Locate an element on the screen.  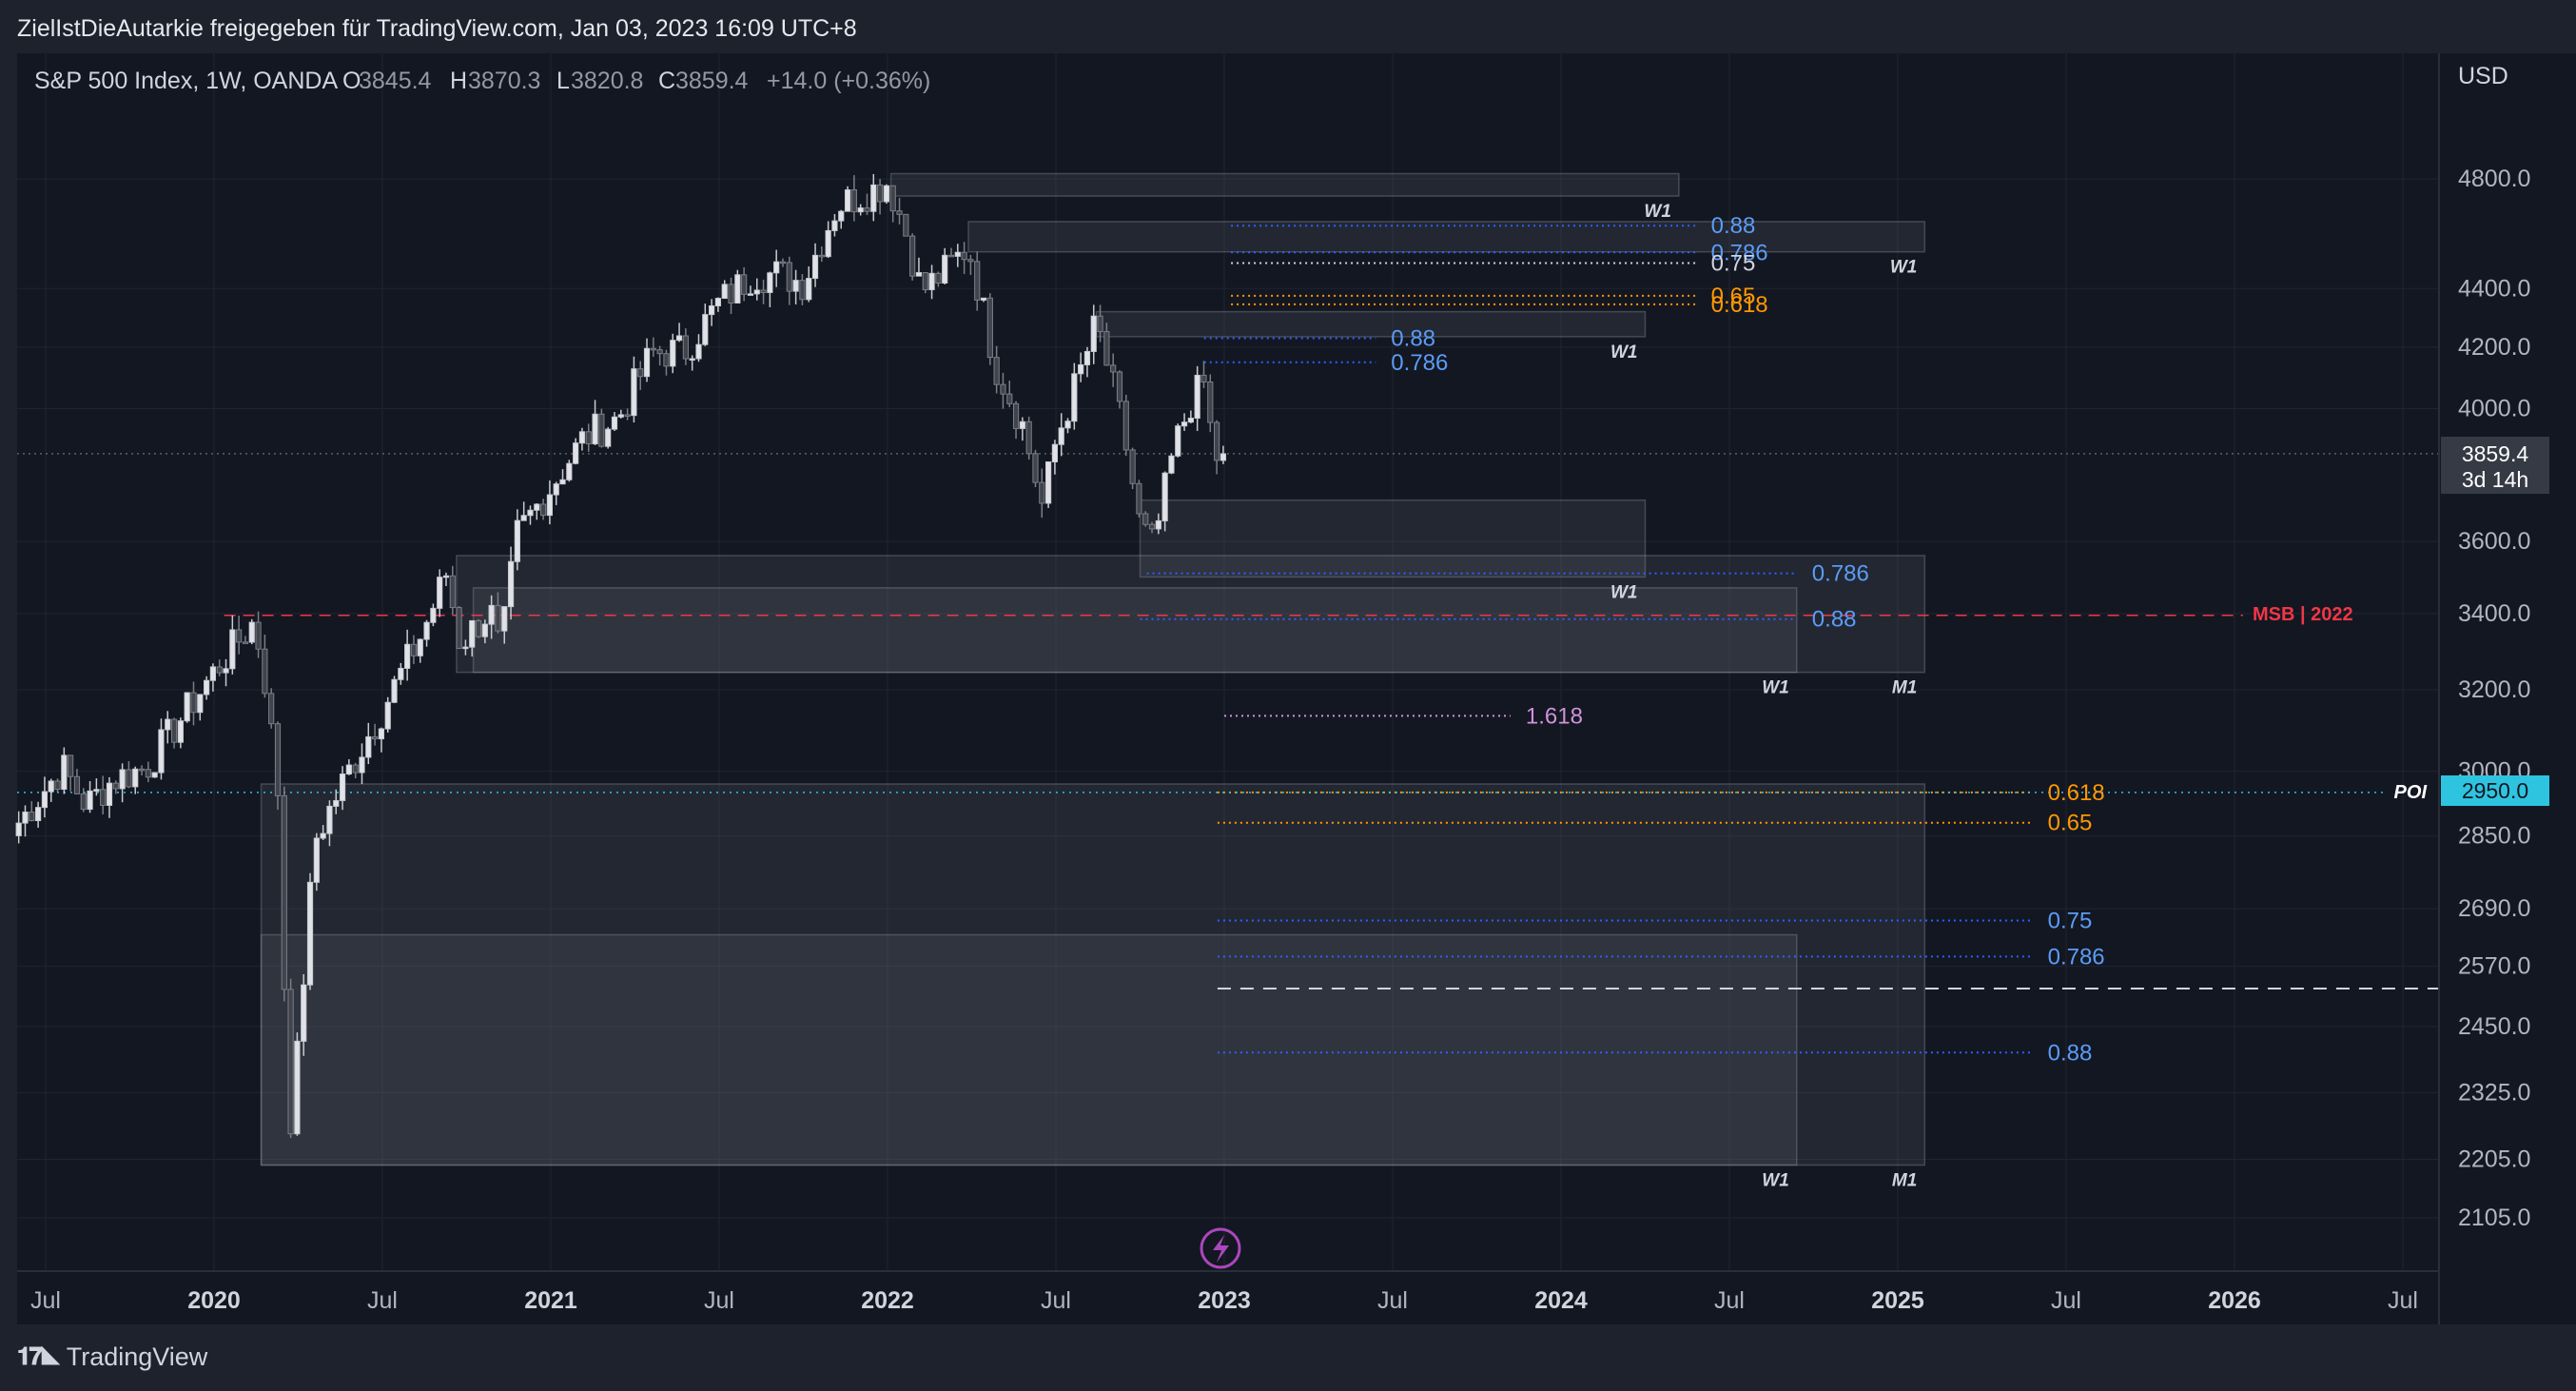
x-tick-label: 2026 is located at coordinates (2235, 1300).